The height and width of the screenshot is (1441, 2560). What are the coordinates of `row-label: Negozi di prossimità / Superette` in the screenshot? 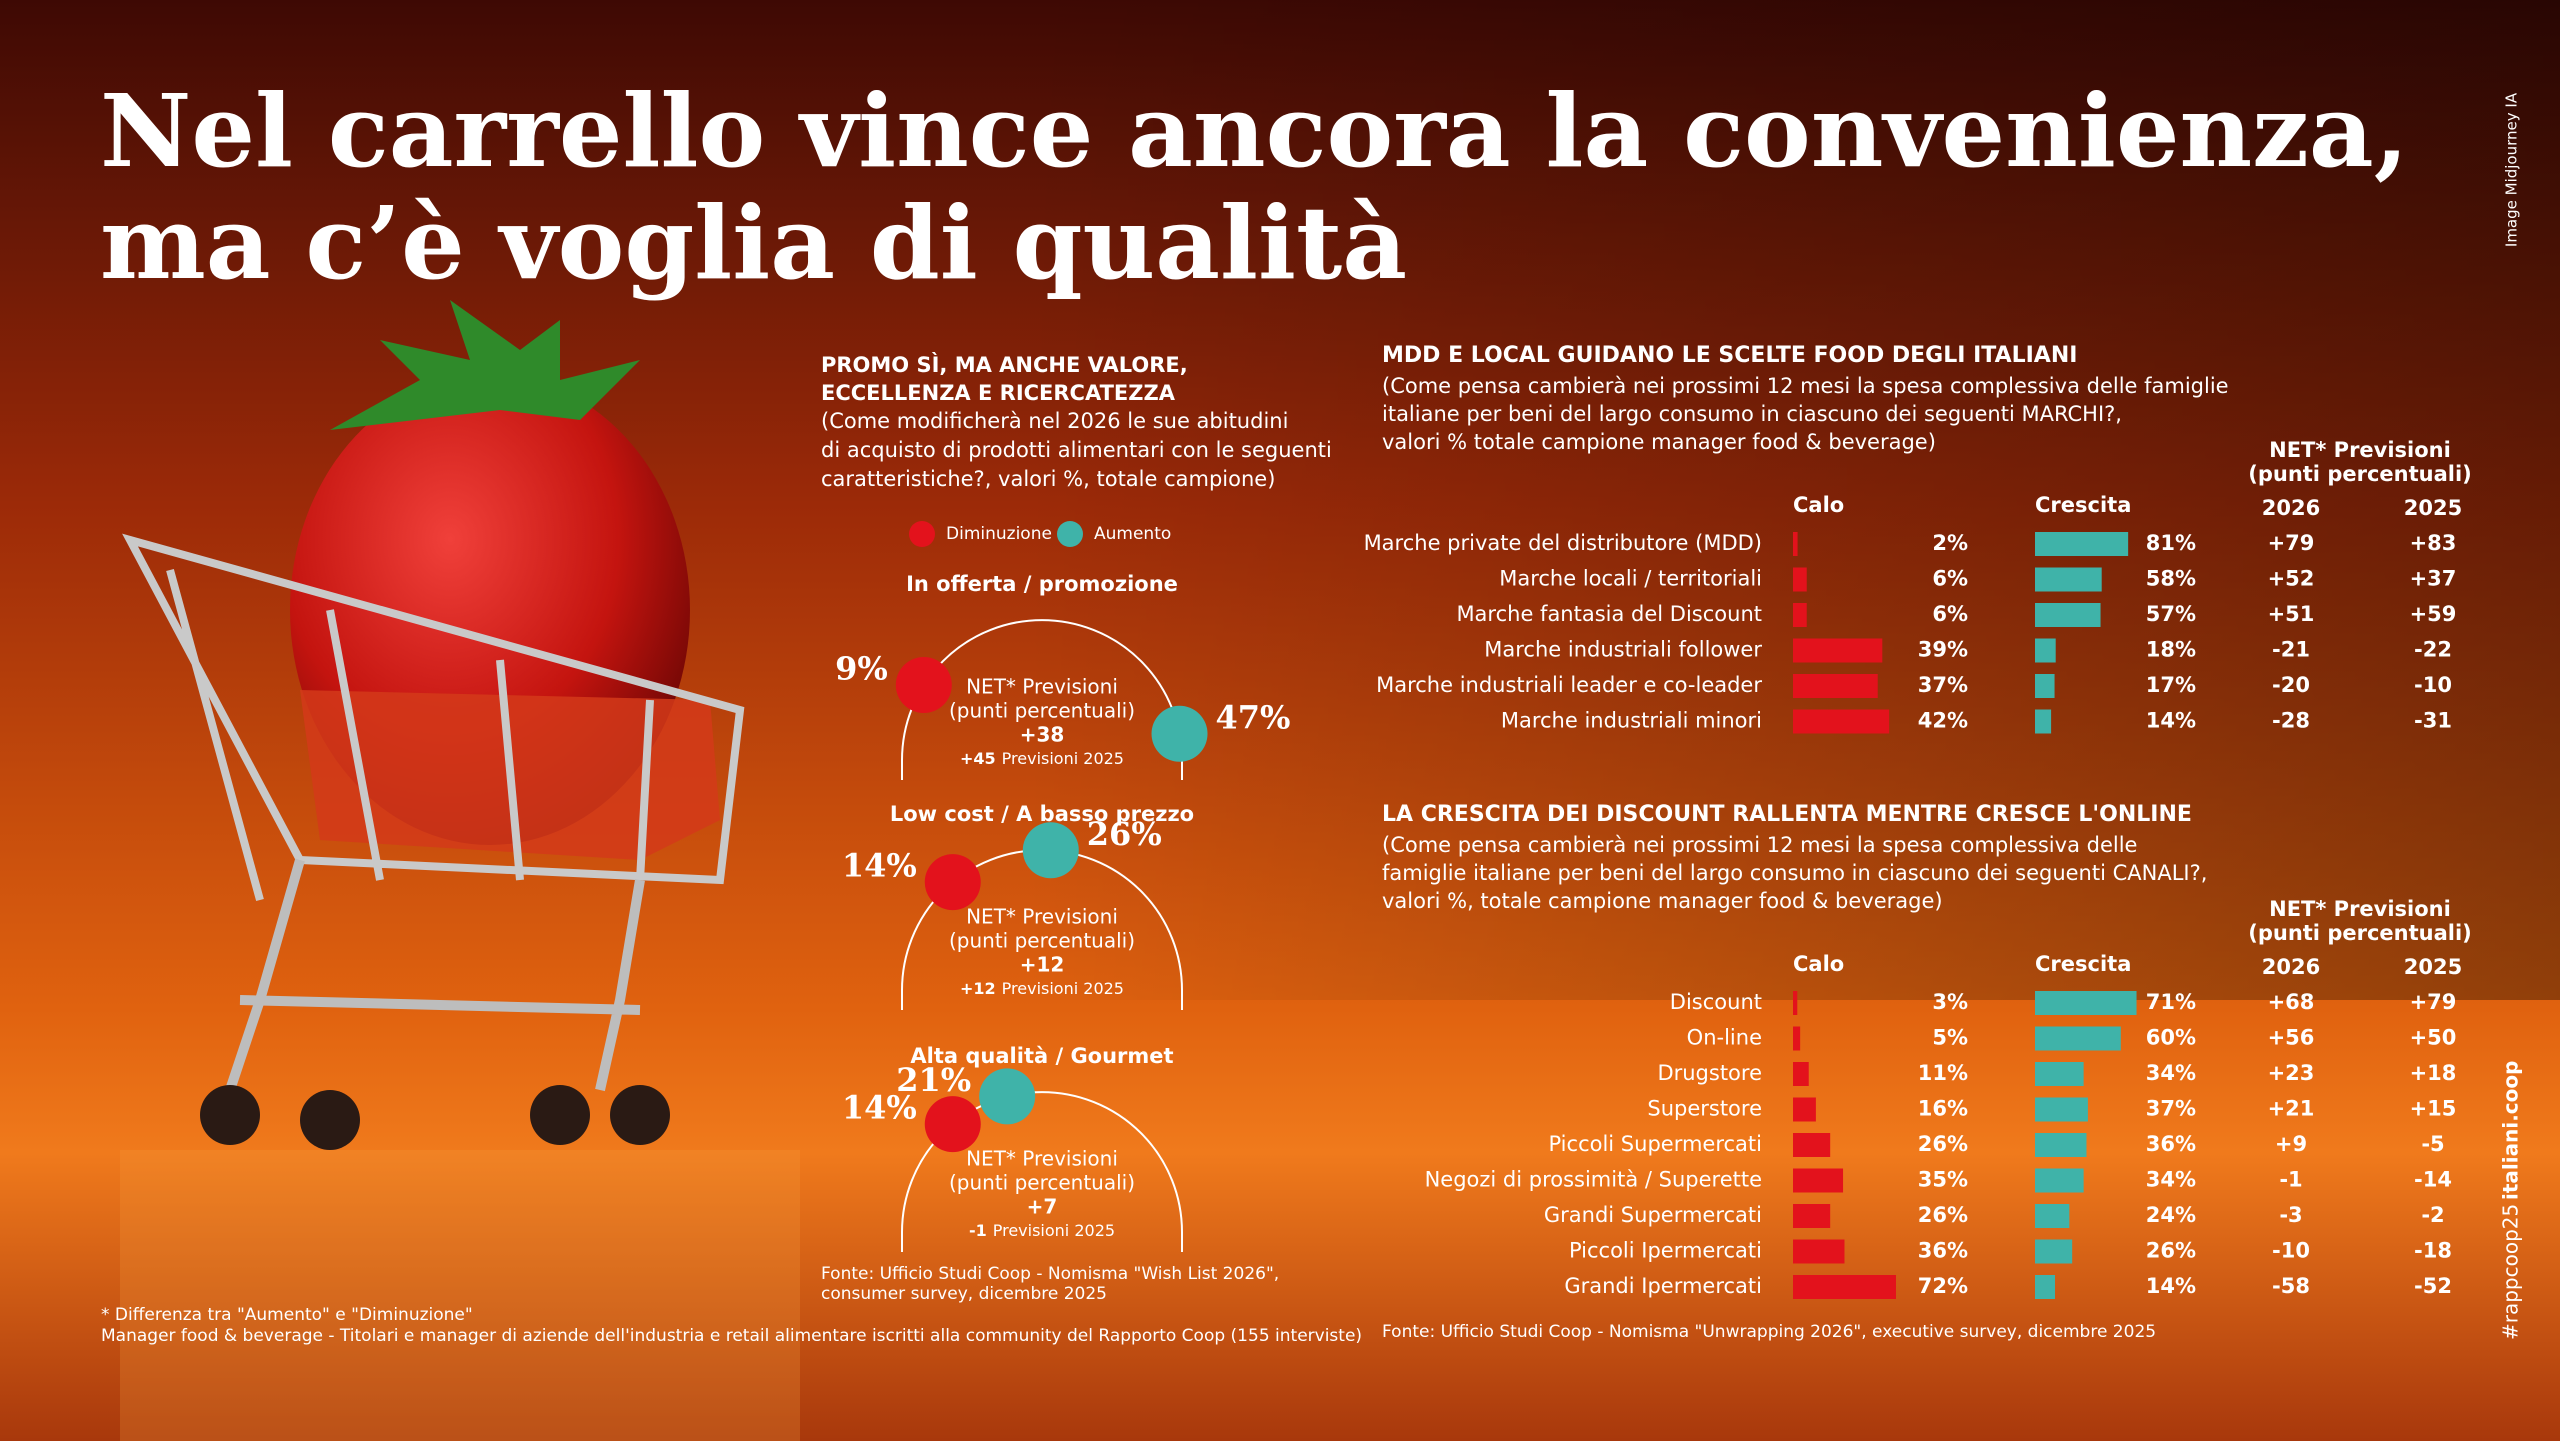 It's located at (1593, 1180).